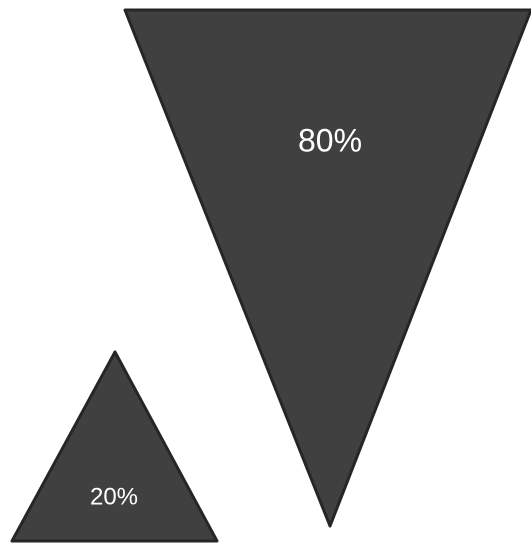 This screenshot has height=543, width=531. Describe the element at coordinates (114, 496) in the screenshot. I see `small-triangle-label: 20%` at that location.